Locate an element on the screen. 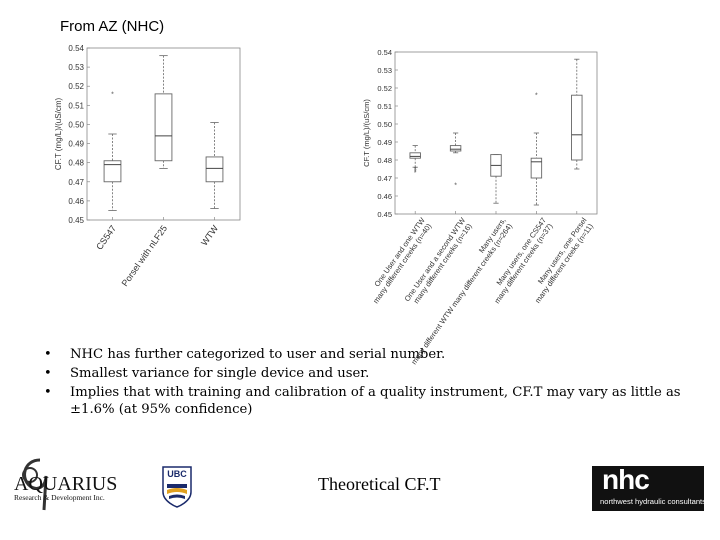  footer-title: Theoretical CF.T is located at coordinates (379, 484).